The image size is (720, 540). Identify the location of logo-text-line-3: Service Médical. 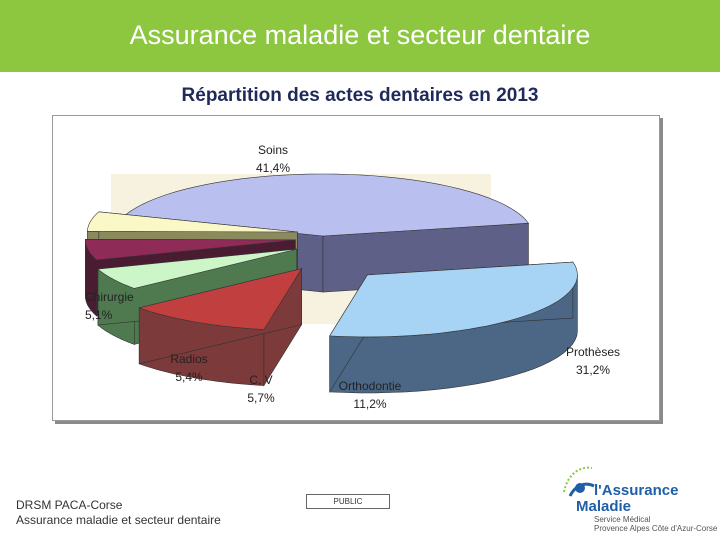
(622, 519).